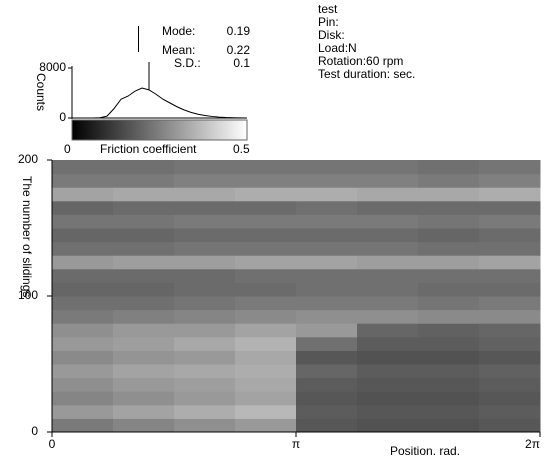 This screenshot has height=459, width=547. I want to click on histogram-line, so click(160, 103).